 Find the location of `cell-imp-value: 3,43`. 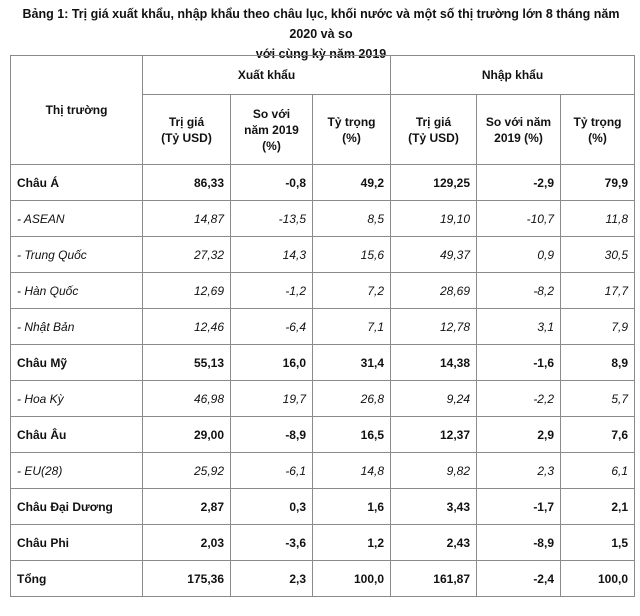

cell-imp-value: 3,43 is located at coordinates (433, 506).